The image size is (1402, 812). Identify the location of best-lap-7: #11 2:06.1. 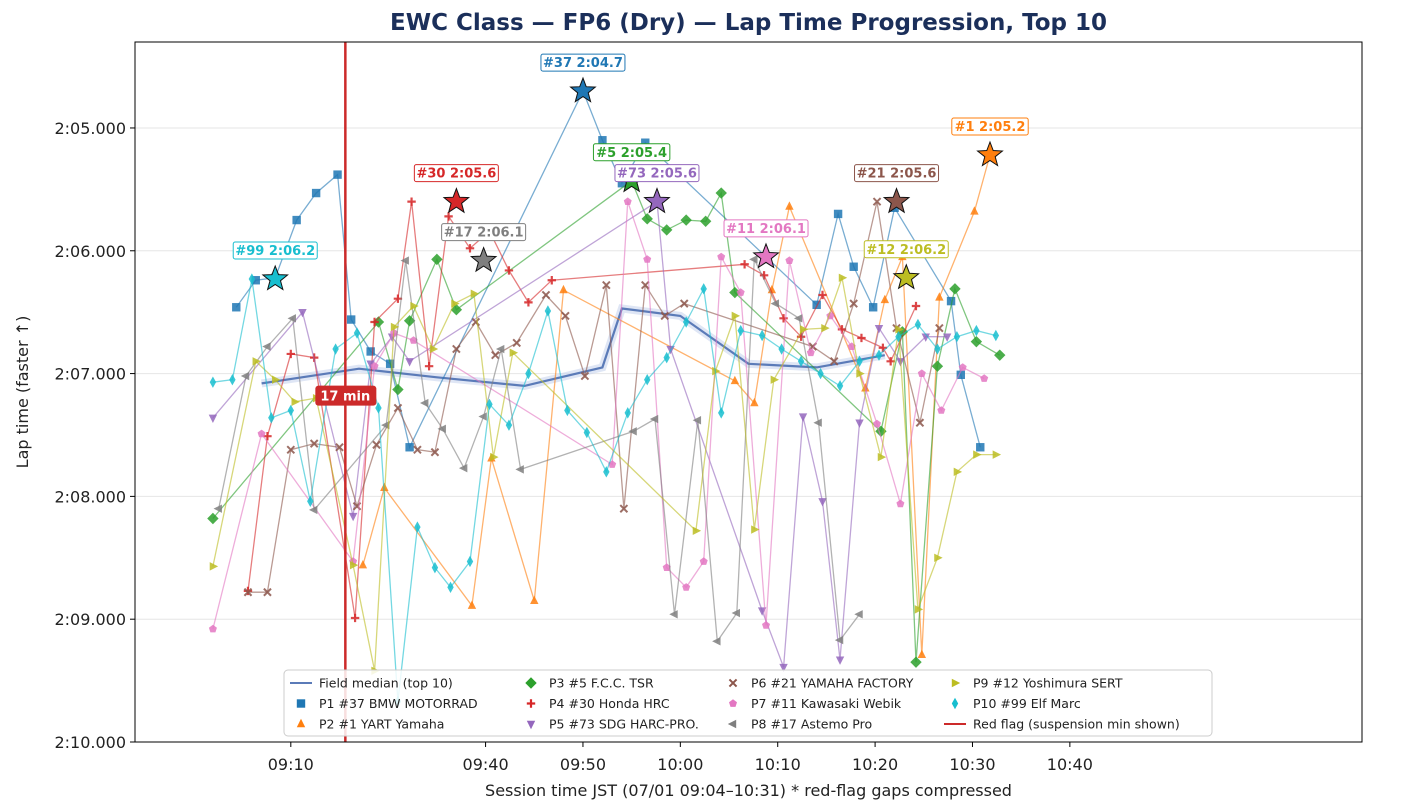
(766, 244).